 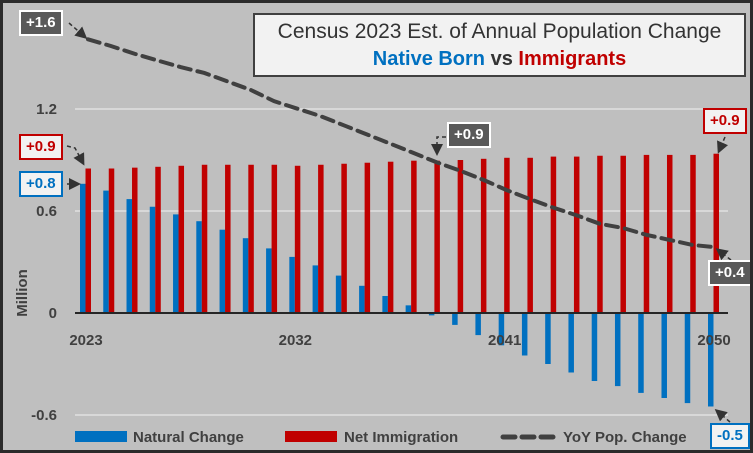 What do you see at coordinates (572, 59) in the screenshot?
I see `subtitle-immigrants: Immigrants` at bounding box center [572, 59].